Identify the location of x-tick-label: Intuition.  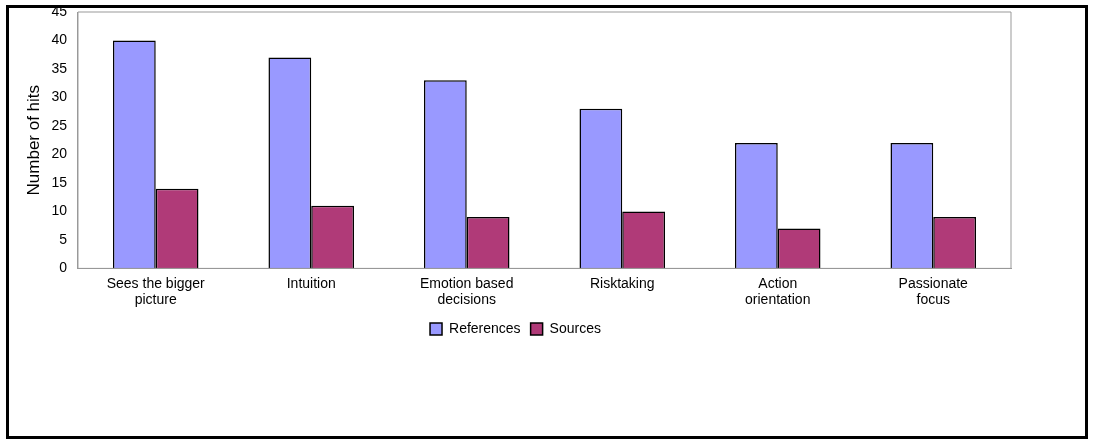
(311, 282).